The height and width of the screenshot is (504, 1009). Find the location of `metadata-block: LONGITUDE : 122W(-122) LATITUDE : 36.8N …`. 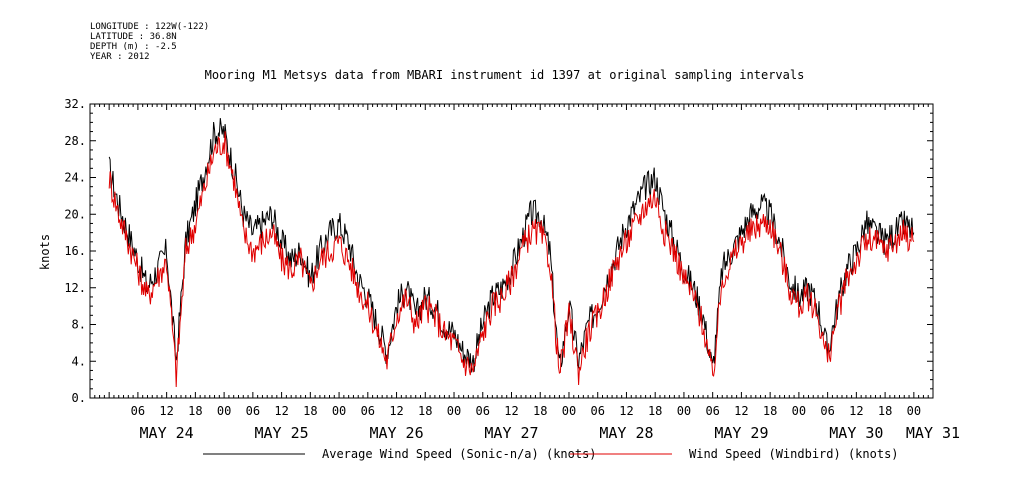

metadata-block: LONGITUDE : 122W(-122) LATITUDE : 36.8N … is located at coordinates (149, 42).